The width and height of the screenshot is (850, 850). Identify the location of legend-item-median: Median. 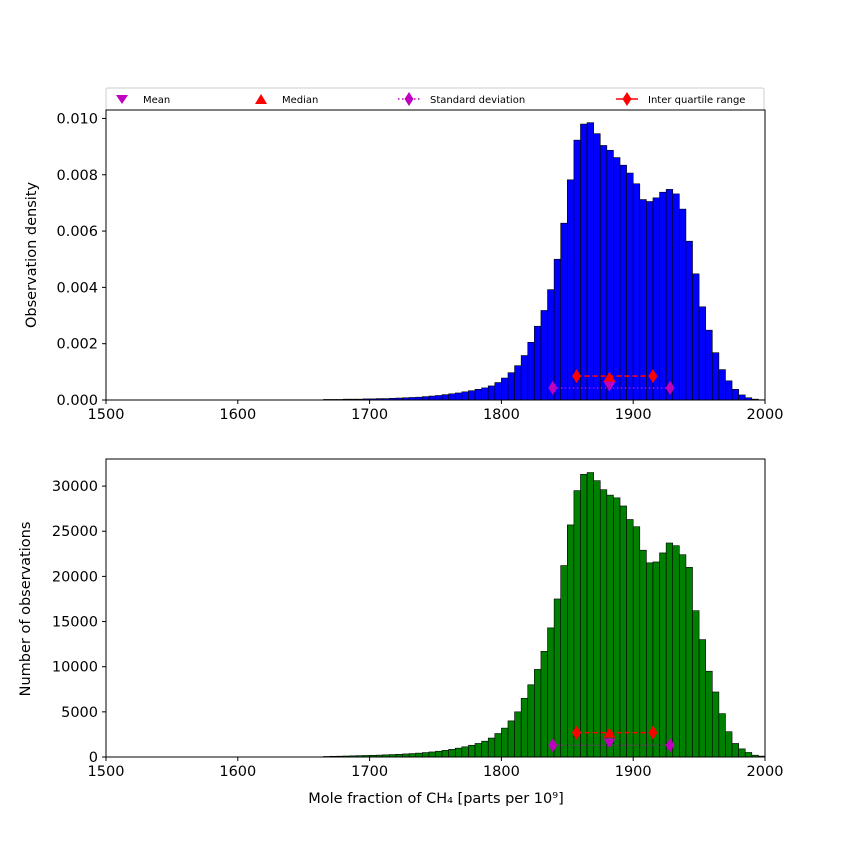
(286, 100).